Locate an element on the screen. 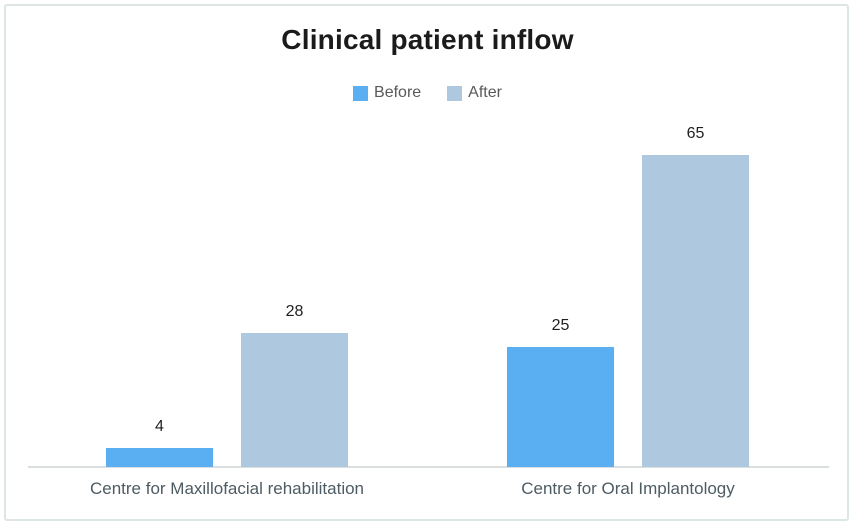 This screenshot has height=526, width=855. bar-after-centre-for-oral-implantology is located at coordinates (695, 311).